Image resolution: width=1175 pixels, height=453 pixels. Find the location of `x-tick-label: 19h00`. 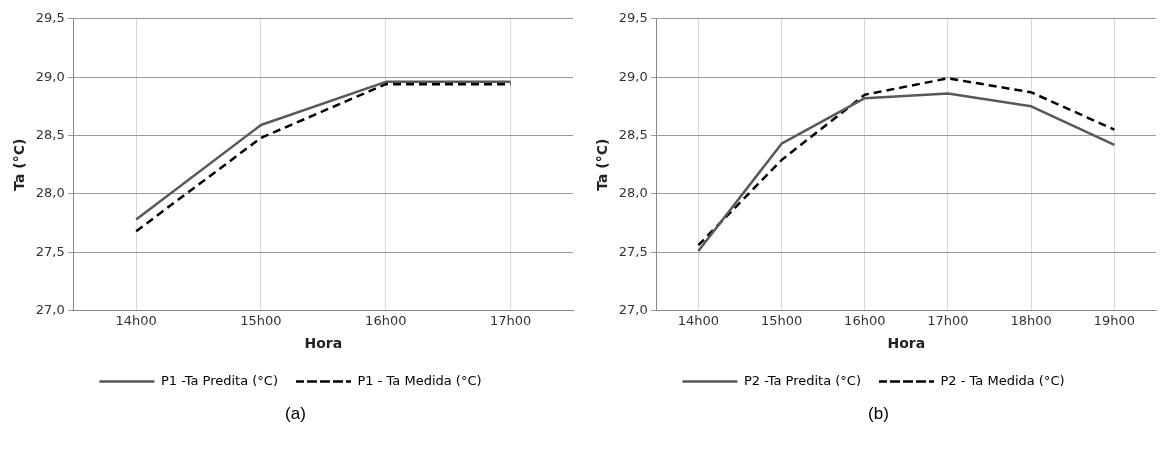

x-tick-label: 19h00 is located at coordinates (1114, 320).